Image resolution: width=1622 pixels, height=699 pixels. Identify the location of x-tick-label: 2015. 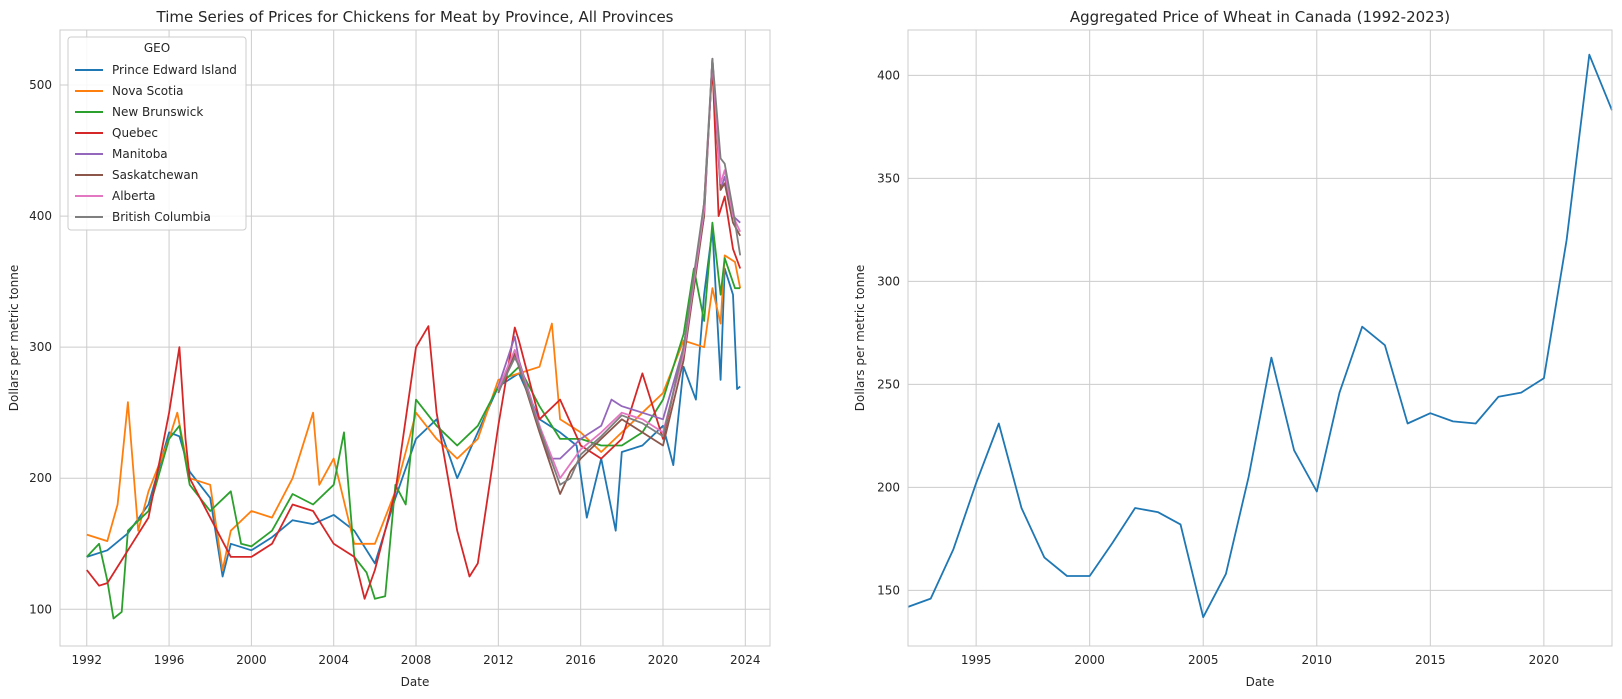
(1430, 660).